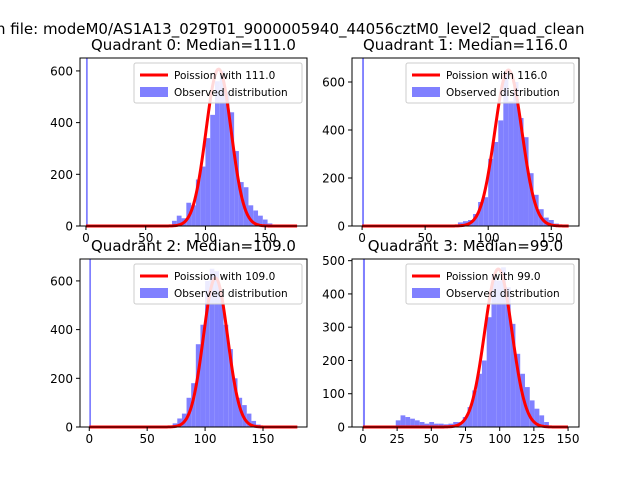 The height and width of the screenshot is (480, 640). I want to click on y-tick-label: 500, so click(333, 261).